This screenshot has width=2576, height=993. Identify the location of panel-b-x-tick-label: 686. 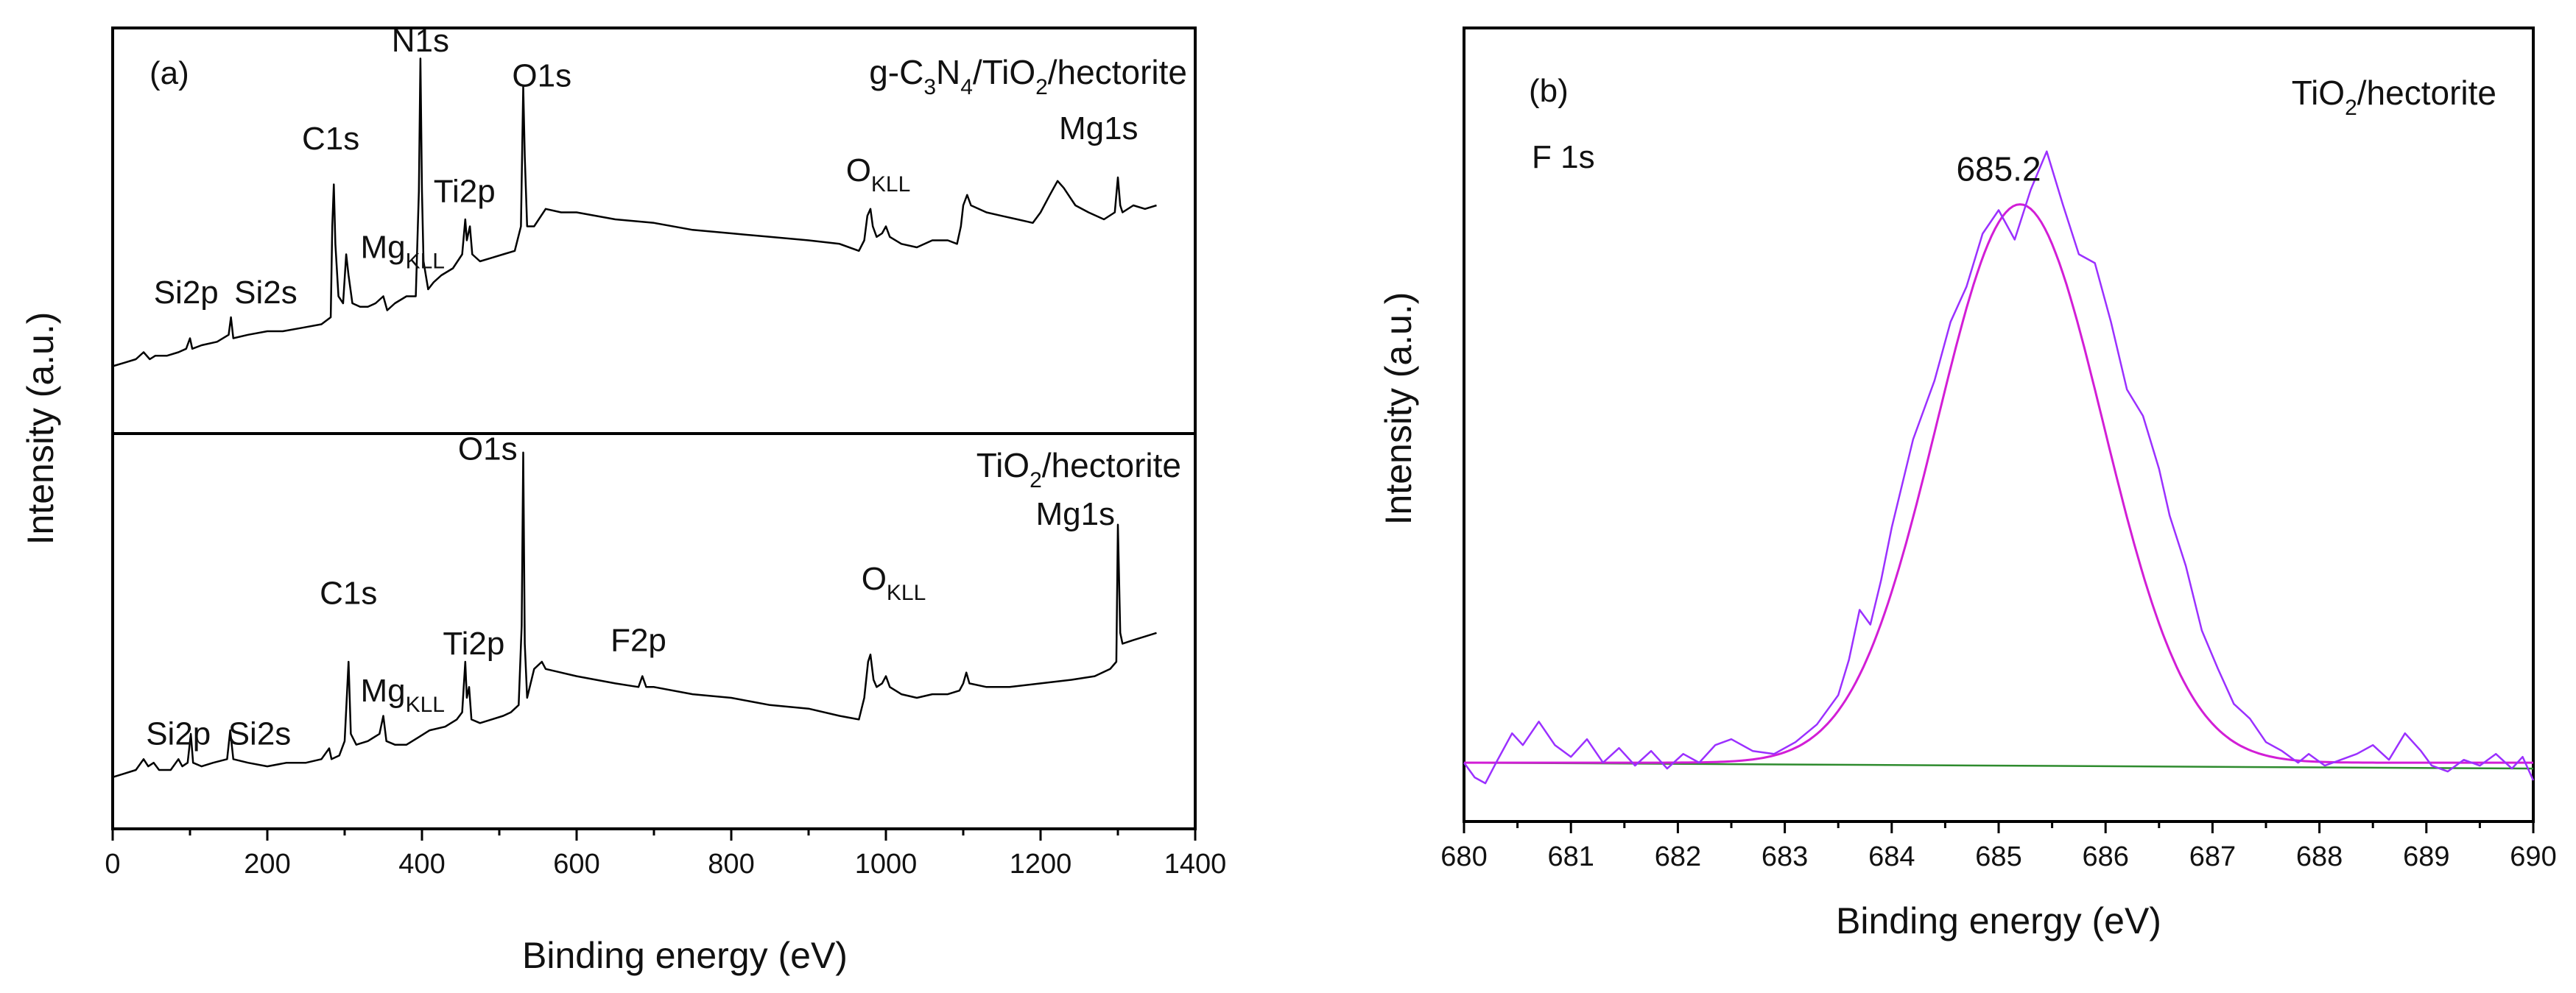
(2105, 856).